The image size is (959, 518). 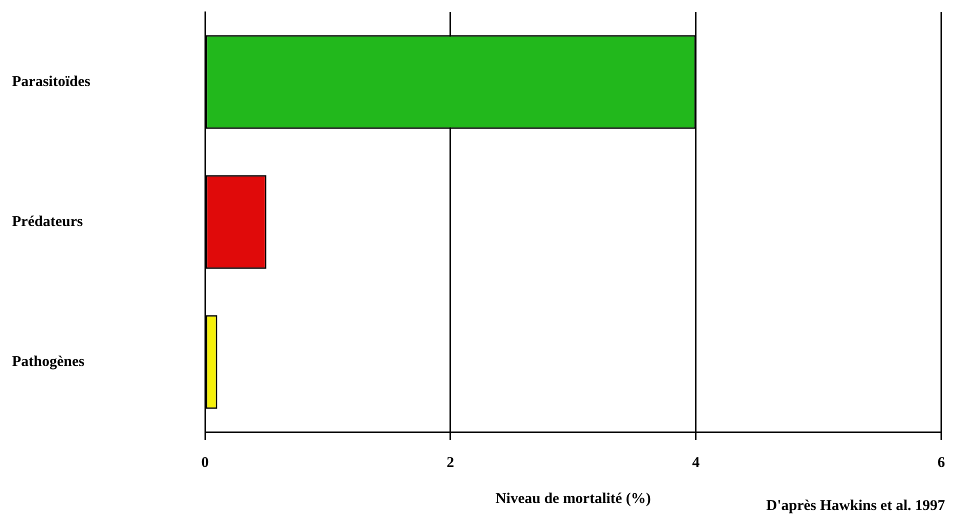 I want to click on y-tick-label: Pathogènes, so click(x=48, y=362).